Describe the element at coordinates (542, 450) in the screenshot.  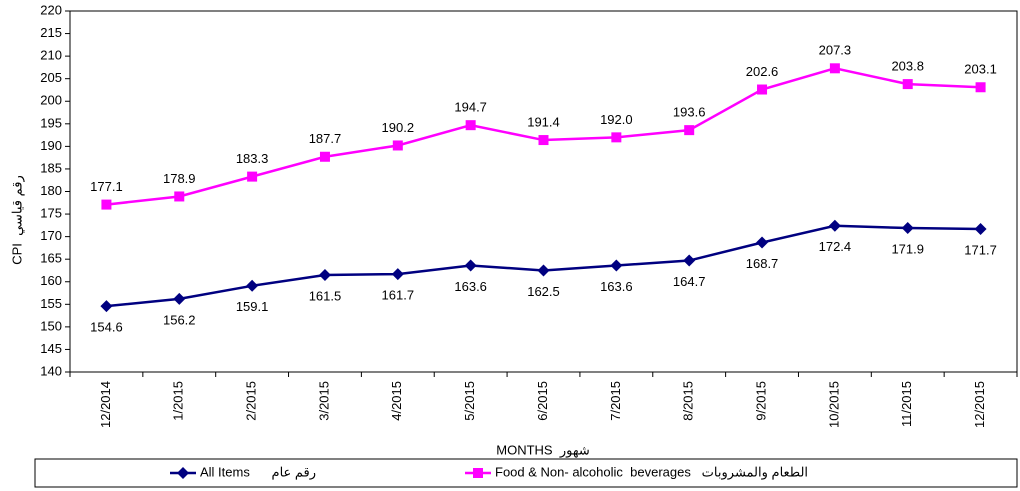
I see `x-axis-label: MONTHS شهور` at that location.